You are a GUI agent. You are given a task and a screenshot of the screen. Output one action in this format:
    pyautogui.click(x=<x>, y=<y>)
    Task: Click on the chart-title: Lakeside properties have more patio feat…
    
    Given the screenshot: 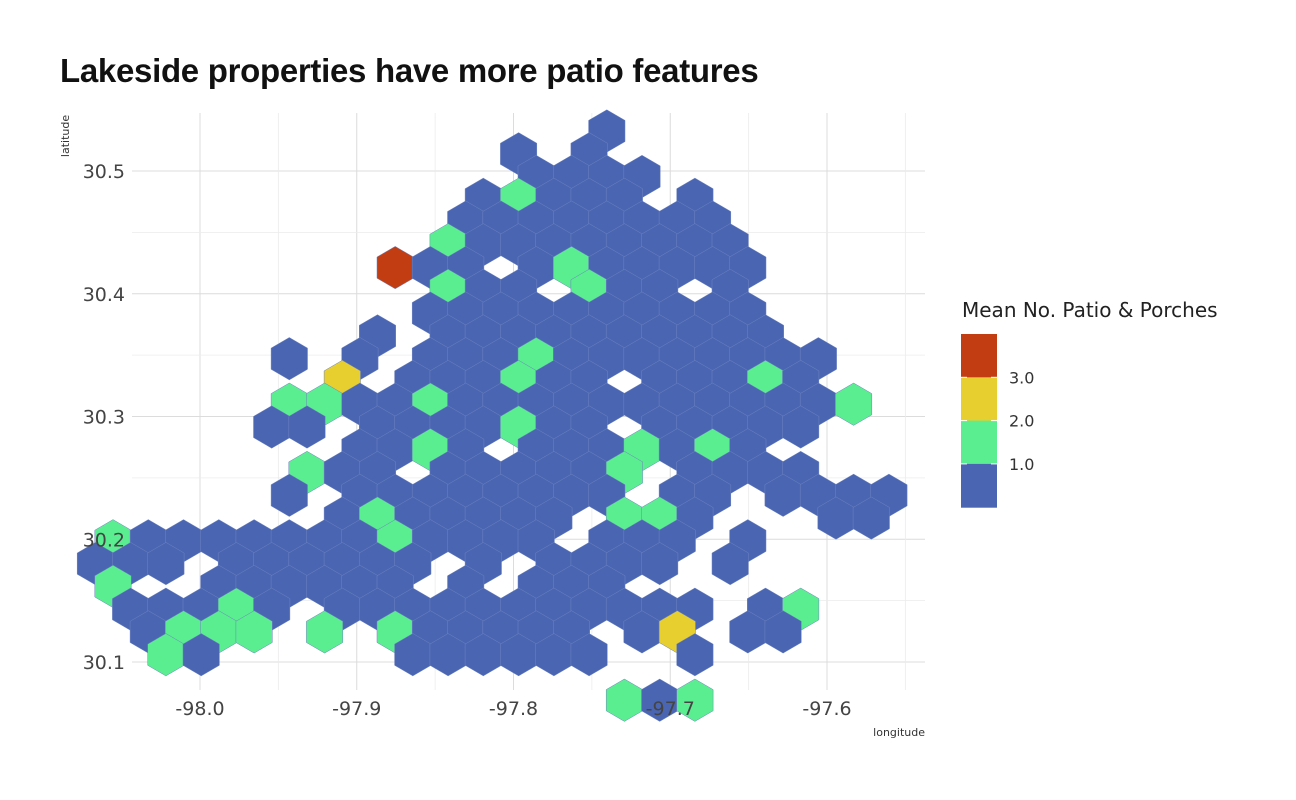 What is the action you would take?
    pyautogui.click(x=409, y=70)
    